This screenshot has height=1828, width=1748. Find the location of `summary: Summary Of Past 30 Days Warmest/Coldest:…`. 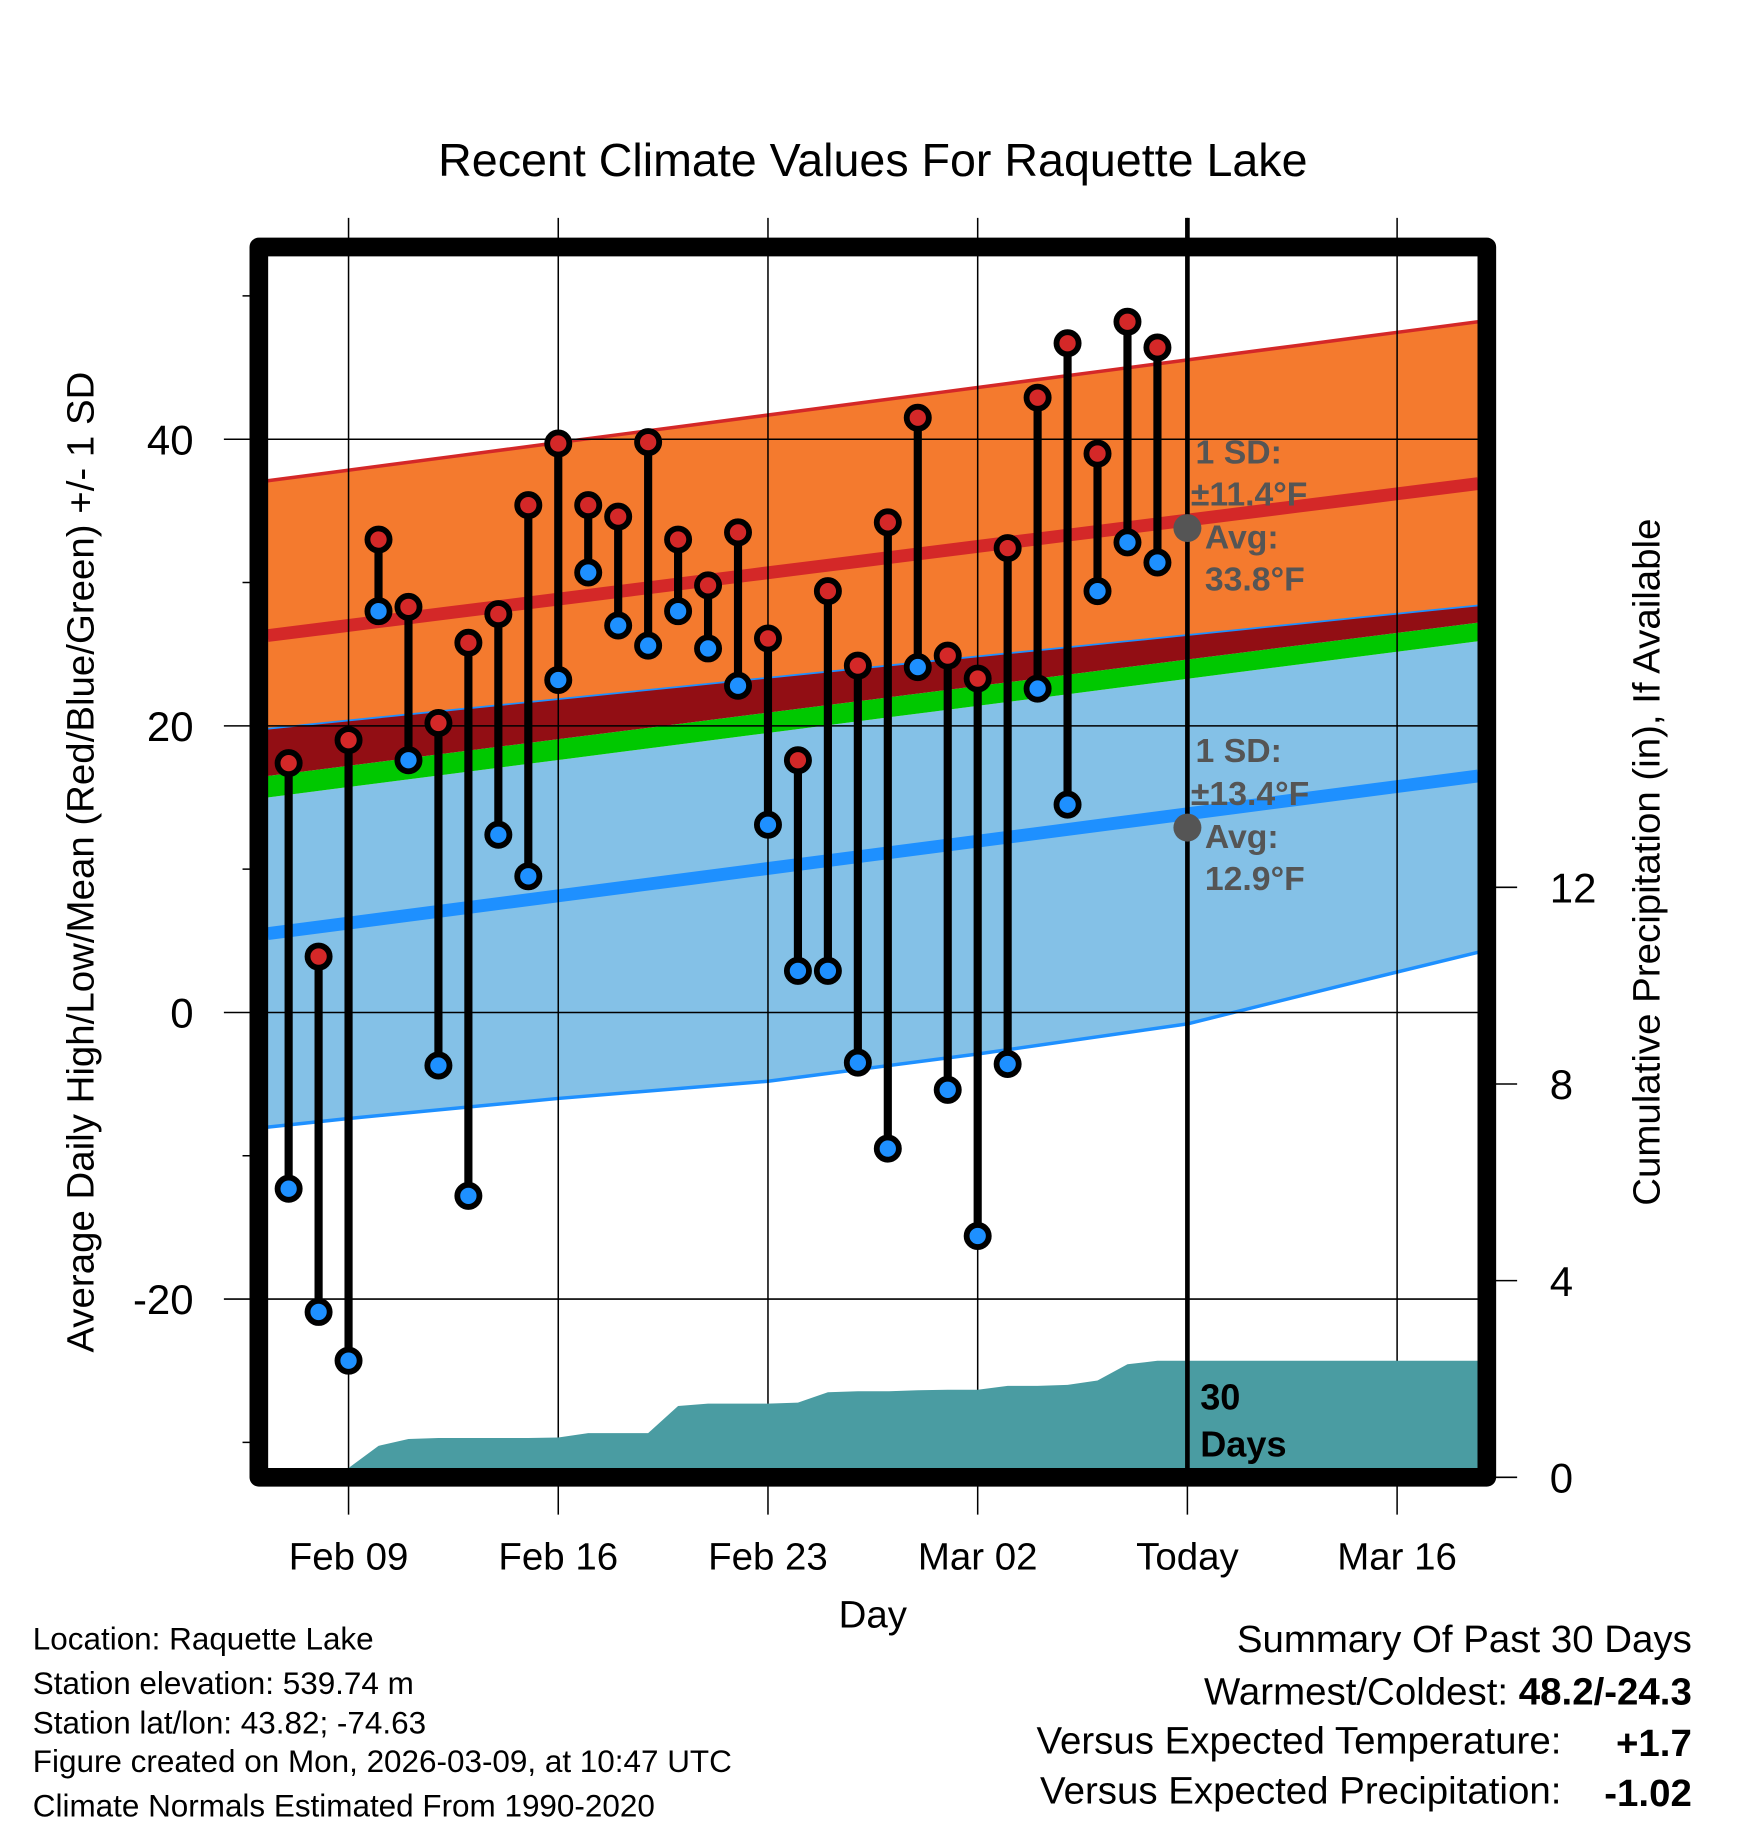

summary: Summary Of Past 30 Days Warmest/Coldest:… is located at coordinates (1363, 1716).